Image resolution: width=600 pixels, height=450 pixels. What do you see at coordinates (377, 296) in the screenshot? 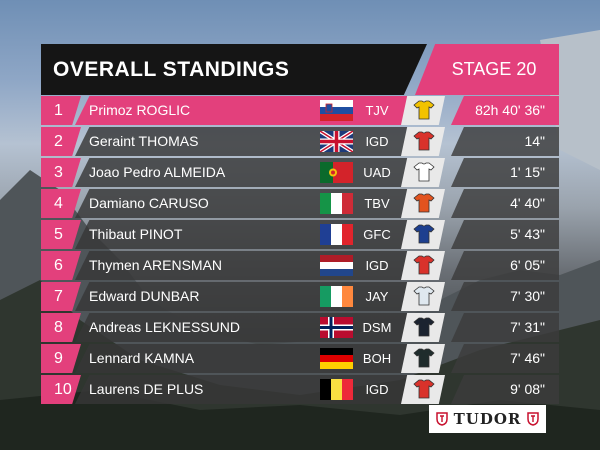
I see `team-code: JAY` at bounding box center [377, 296].